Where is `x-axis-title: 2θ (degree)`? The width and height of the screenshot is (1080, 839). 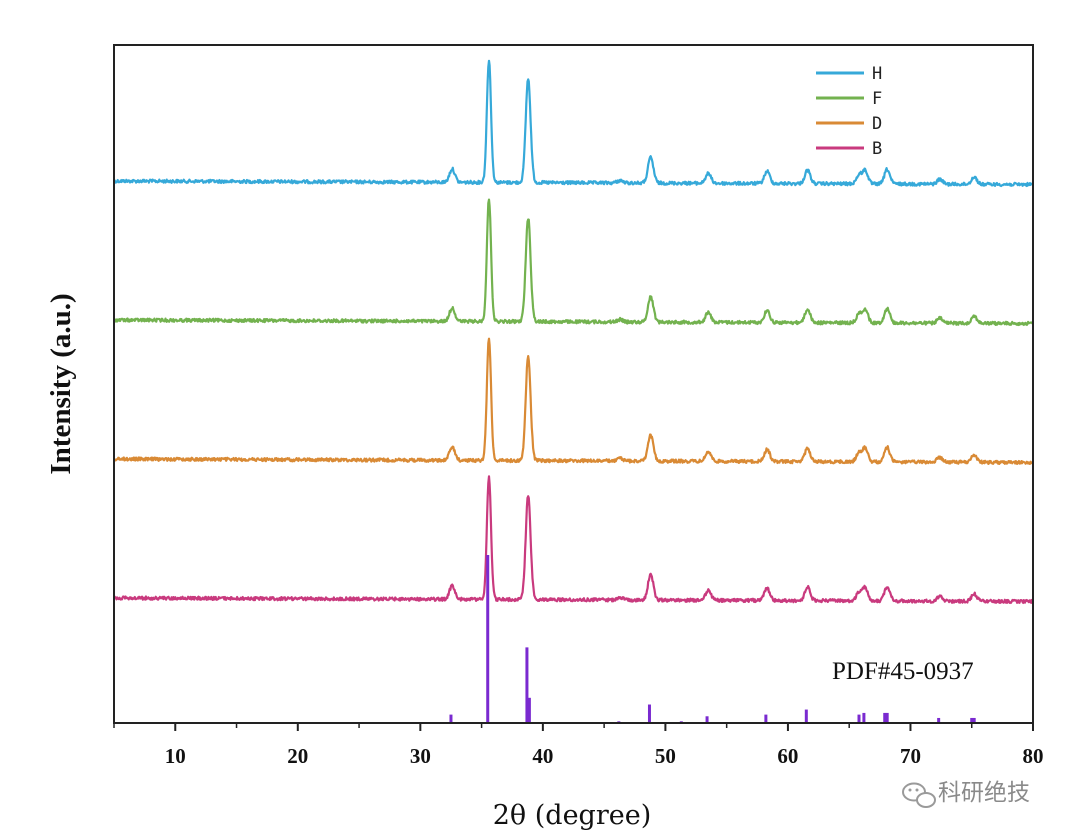 x-axis-title: 2θ (degree) is located at coordinates (572, 815).